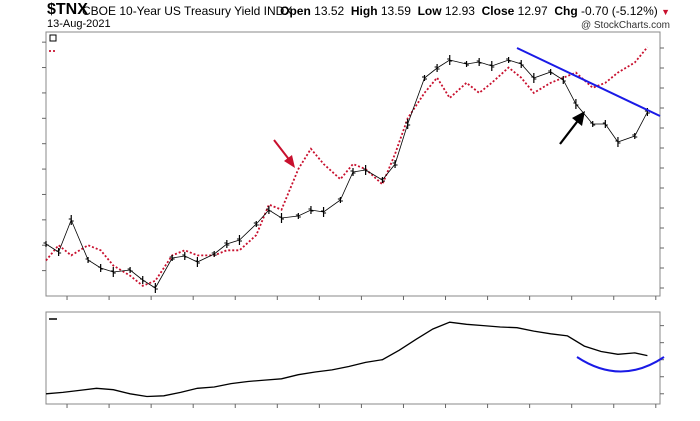  Describe the element at coordinates (278, 11) in the screenshot. I see `exchange-text: INDX` at that location.